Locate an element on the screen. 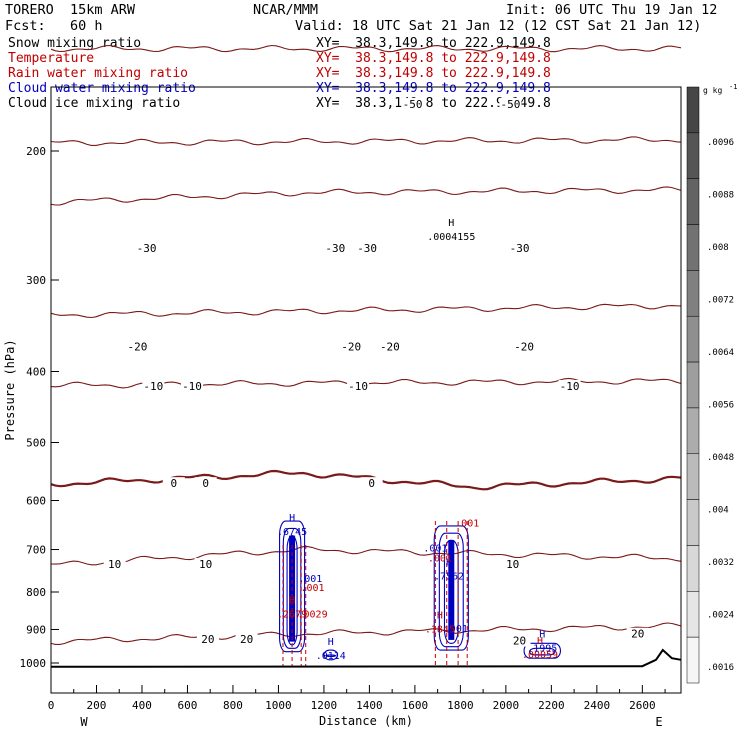 This screenshot has width=740, height=740. legend-xy-snow: XY= 38.3,149.8 to 222.9,149.8 is located at coordinates (433, 43).